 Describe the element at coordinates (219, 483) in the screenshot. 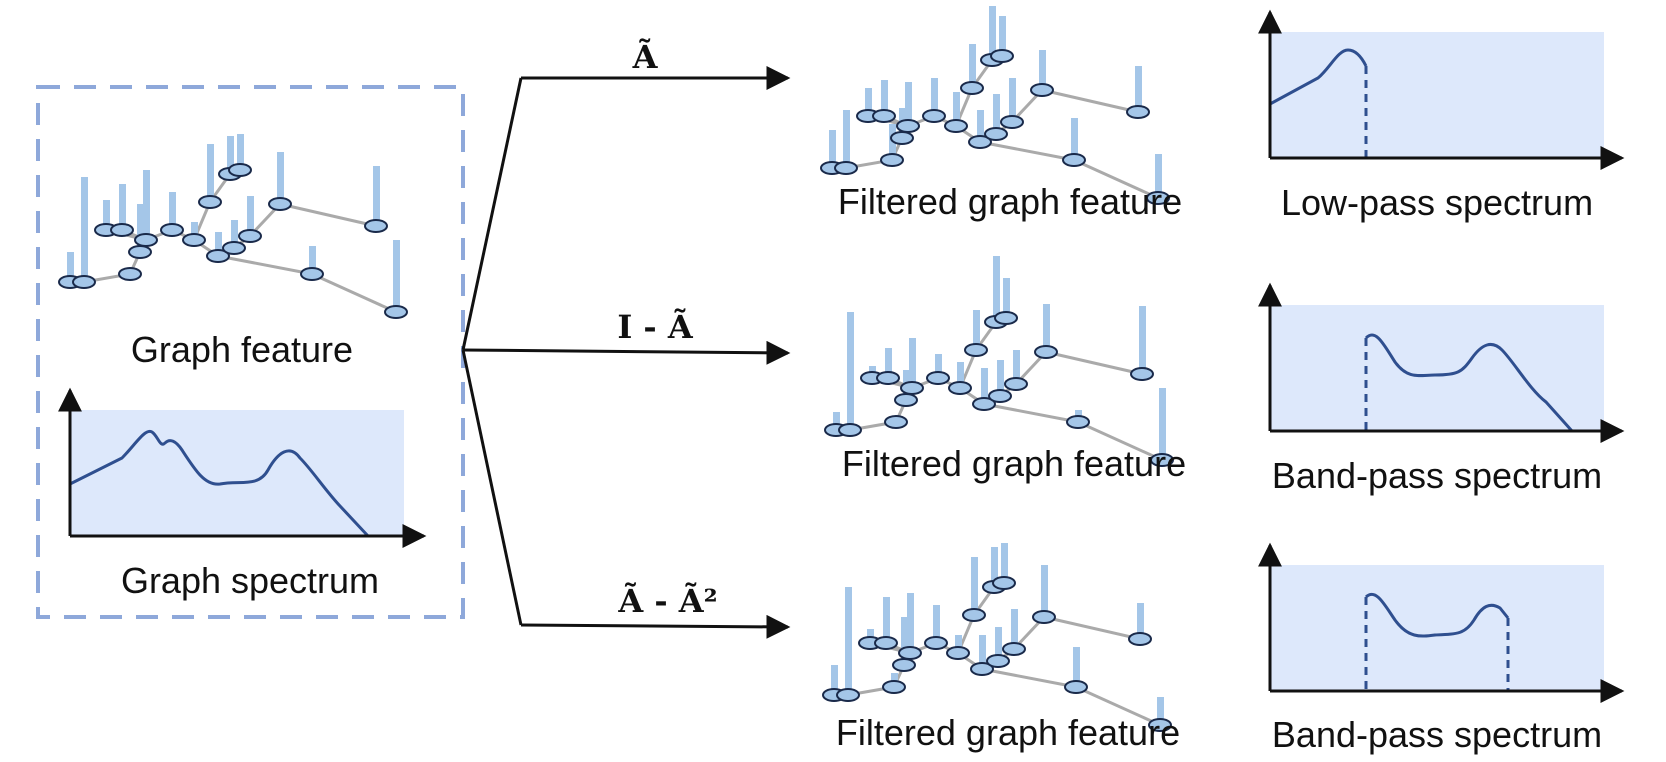

I see `input-spectrum-curve` at that location.